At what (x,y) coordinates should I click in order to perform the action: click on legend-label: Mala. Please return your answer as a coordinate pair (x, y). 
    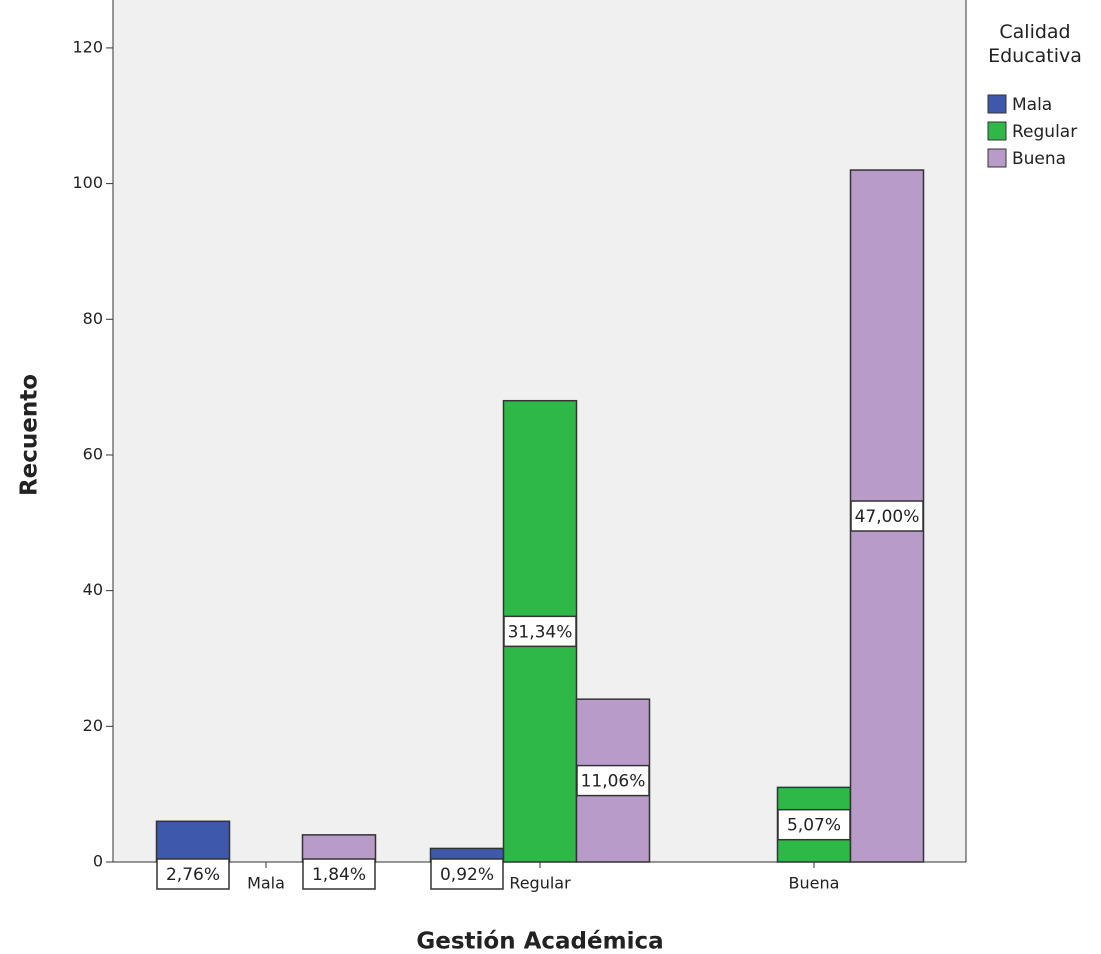
    Looking at the image, I should click on (1032, 105).